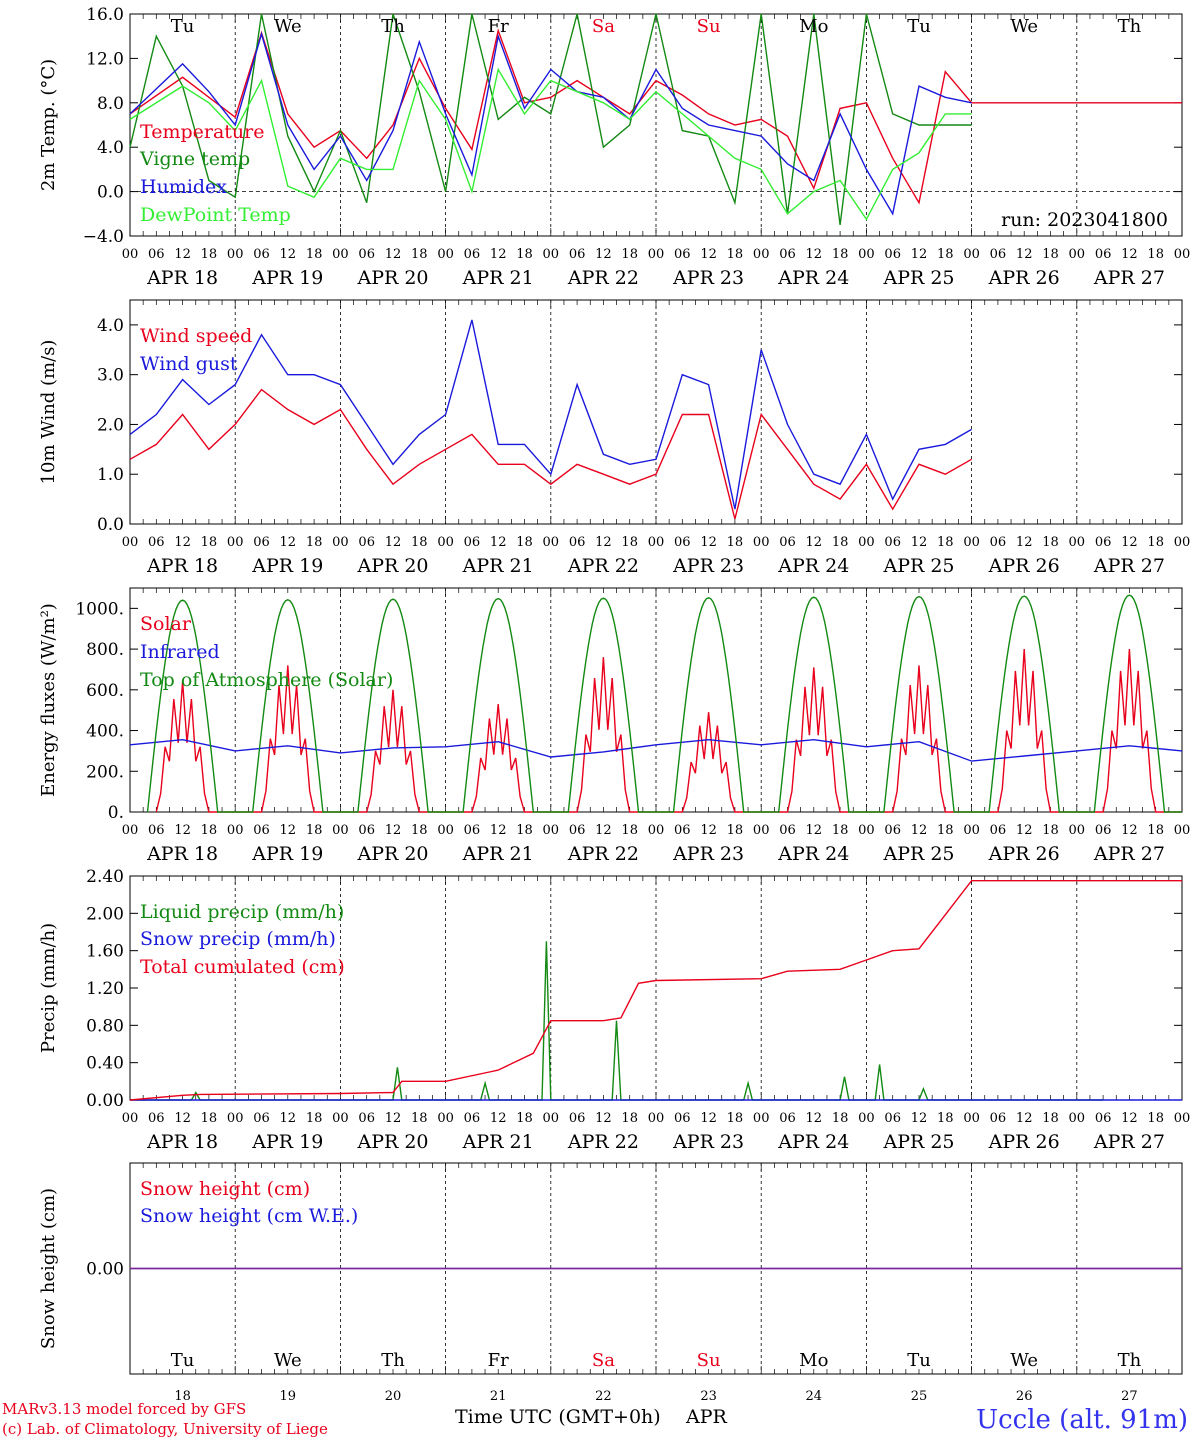 The width and height of the screenshot is (1194, 1440). Describe the element at coordinates (919, 1396) in the screenshot. I see `day-number: 25` at that location.